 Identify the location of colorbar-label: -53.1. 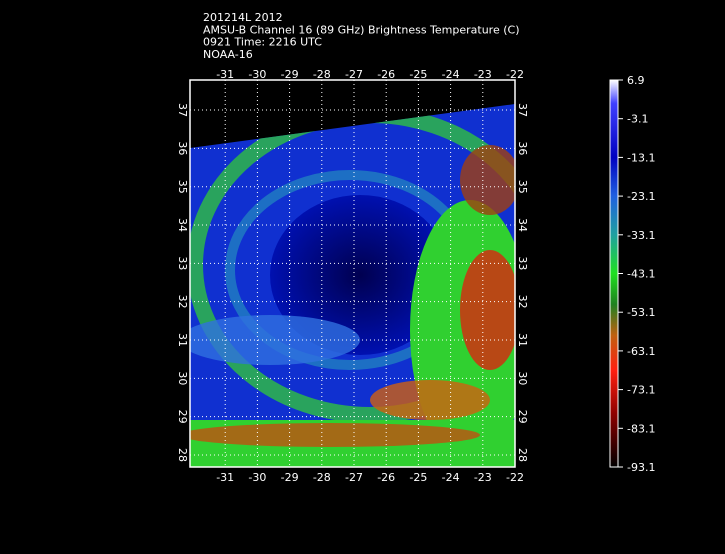
(641, 312).